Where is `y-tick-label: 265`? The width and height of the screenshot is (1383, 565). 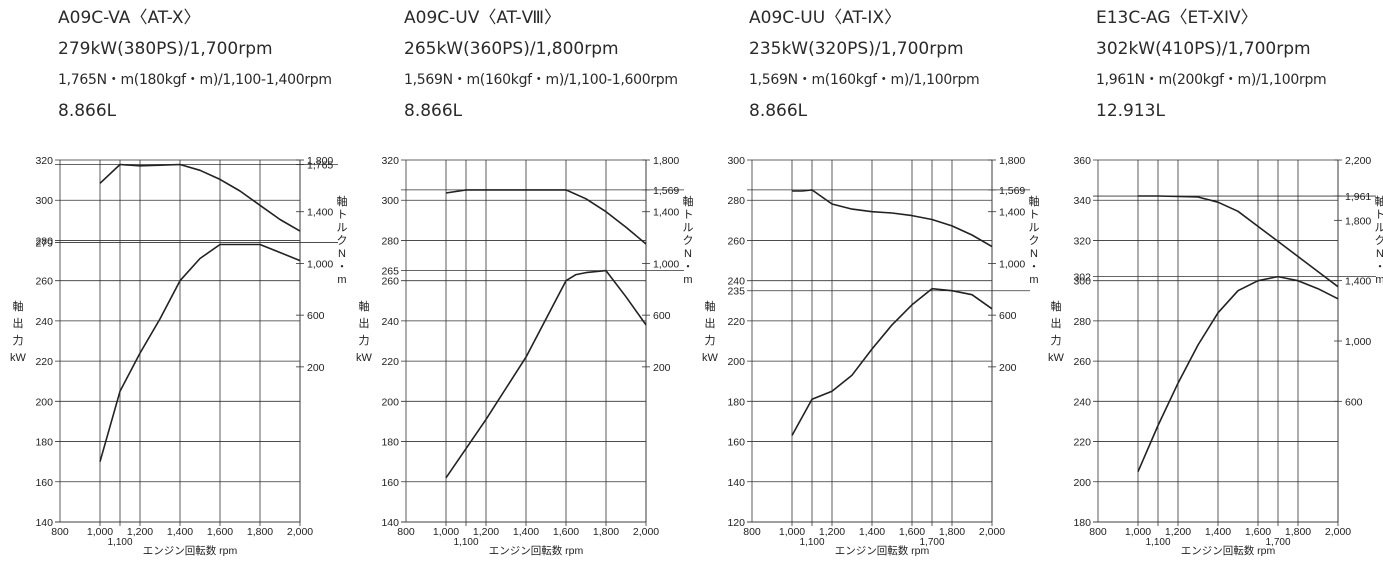
y-tick-label: 265 is located at coordinates (390, 272).